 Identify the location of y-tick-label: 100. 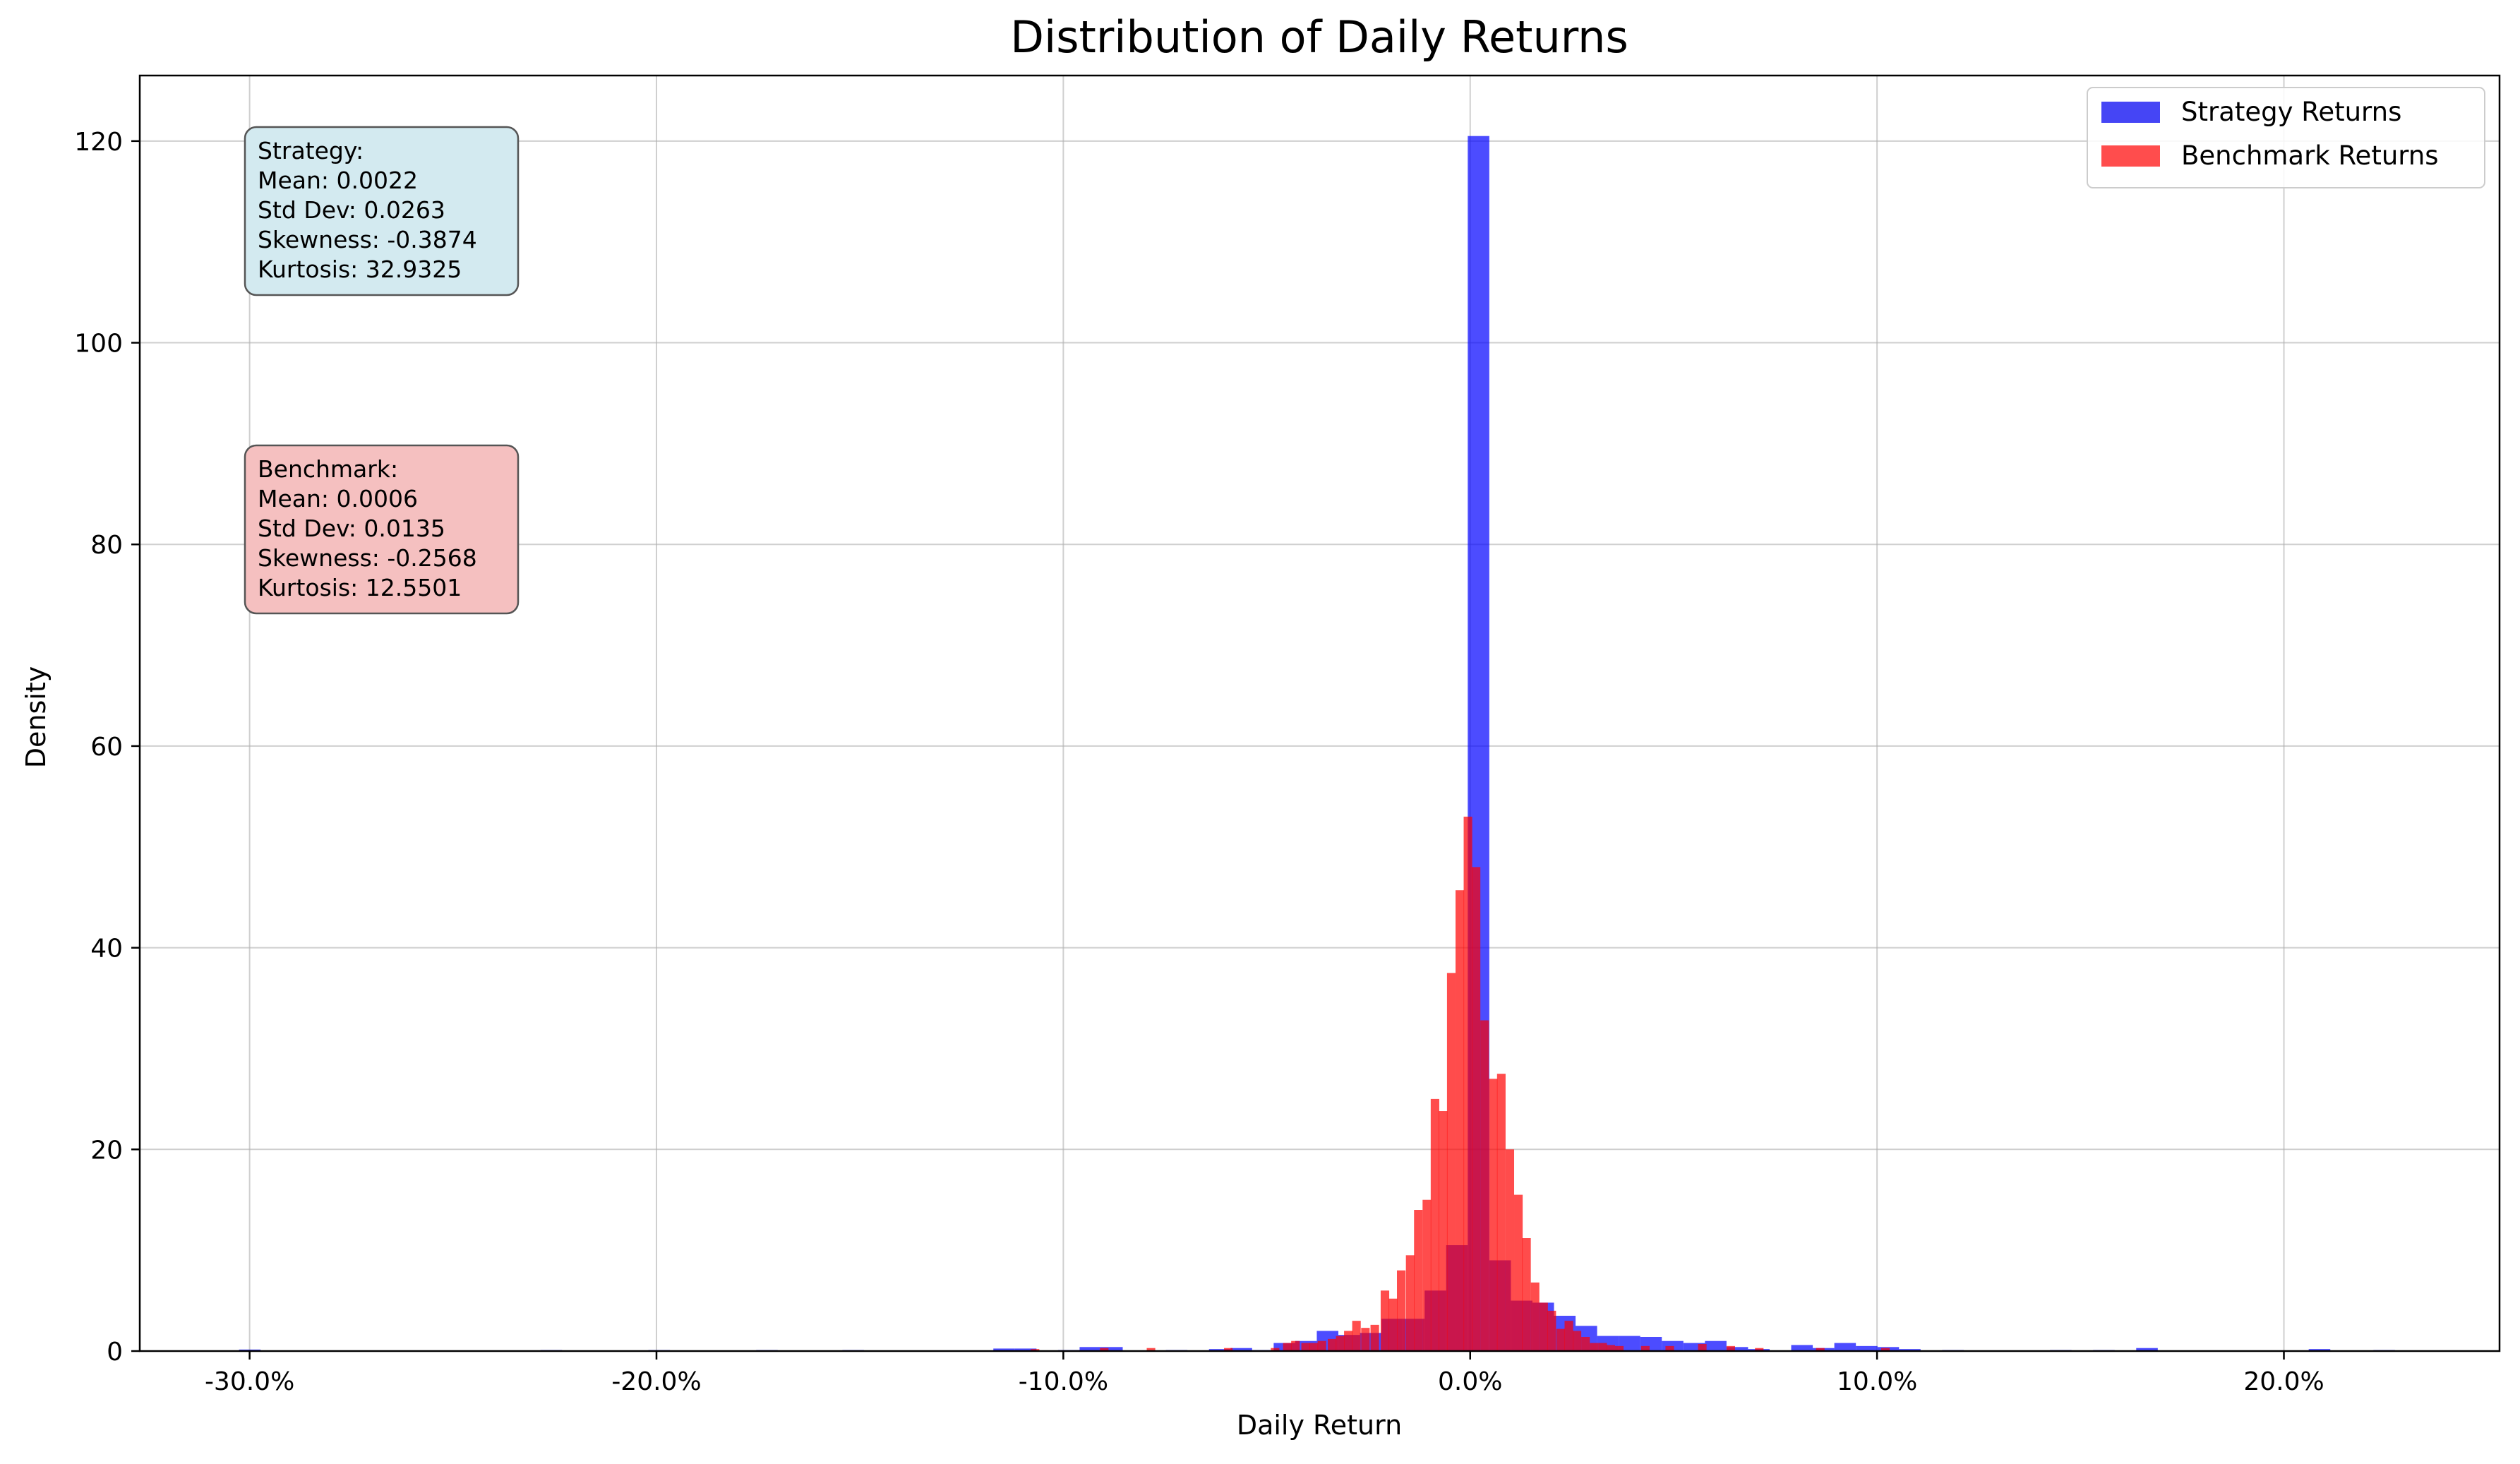
(99, 345).